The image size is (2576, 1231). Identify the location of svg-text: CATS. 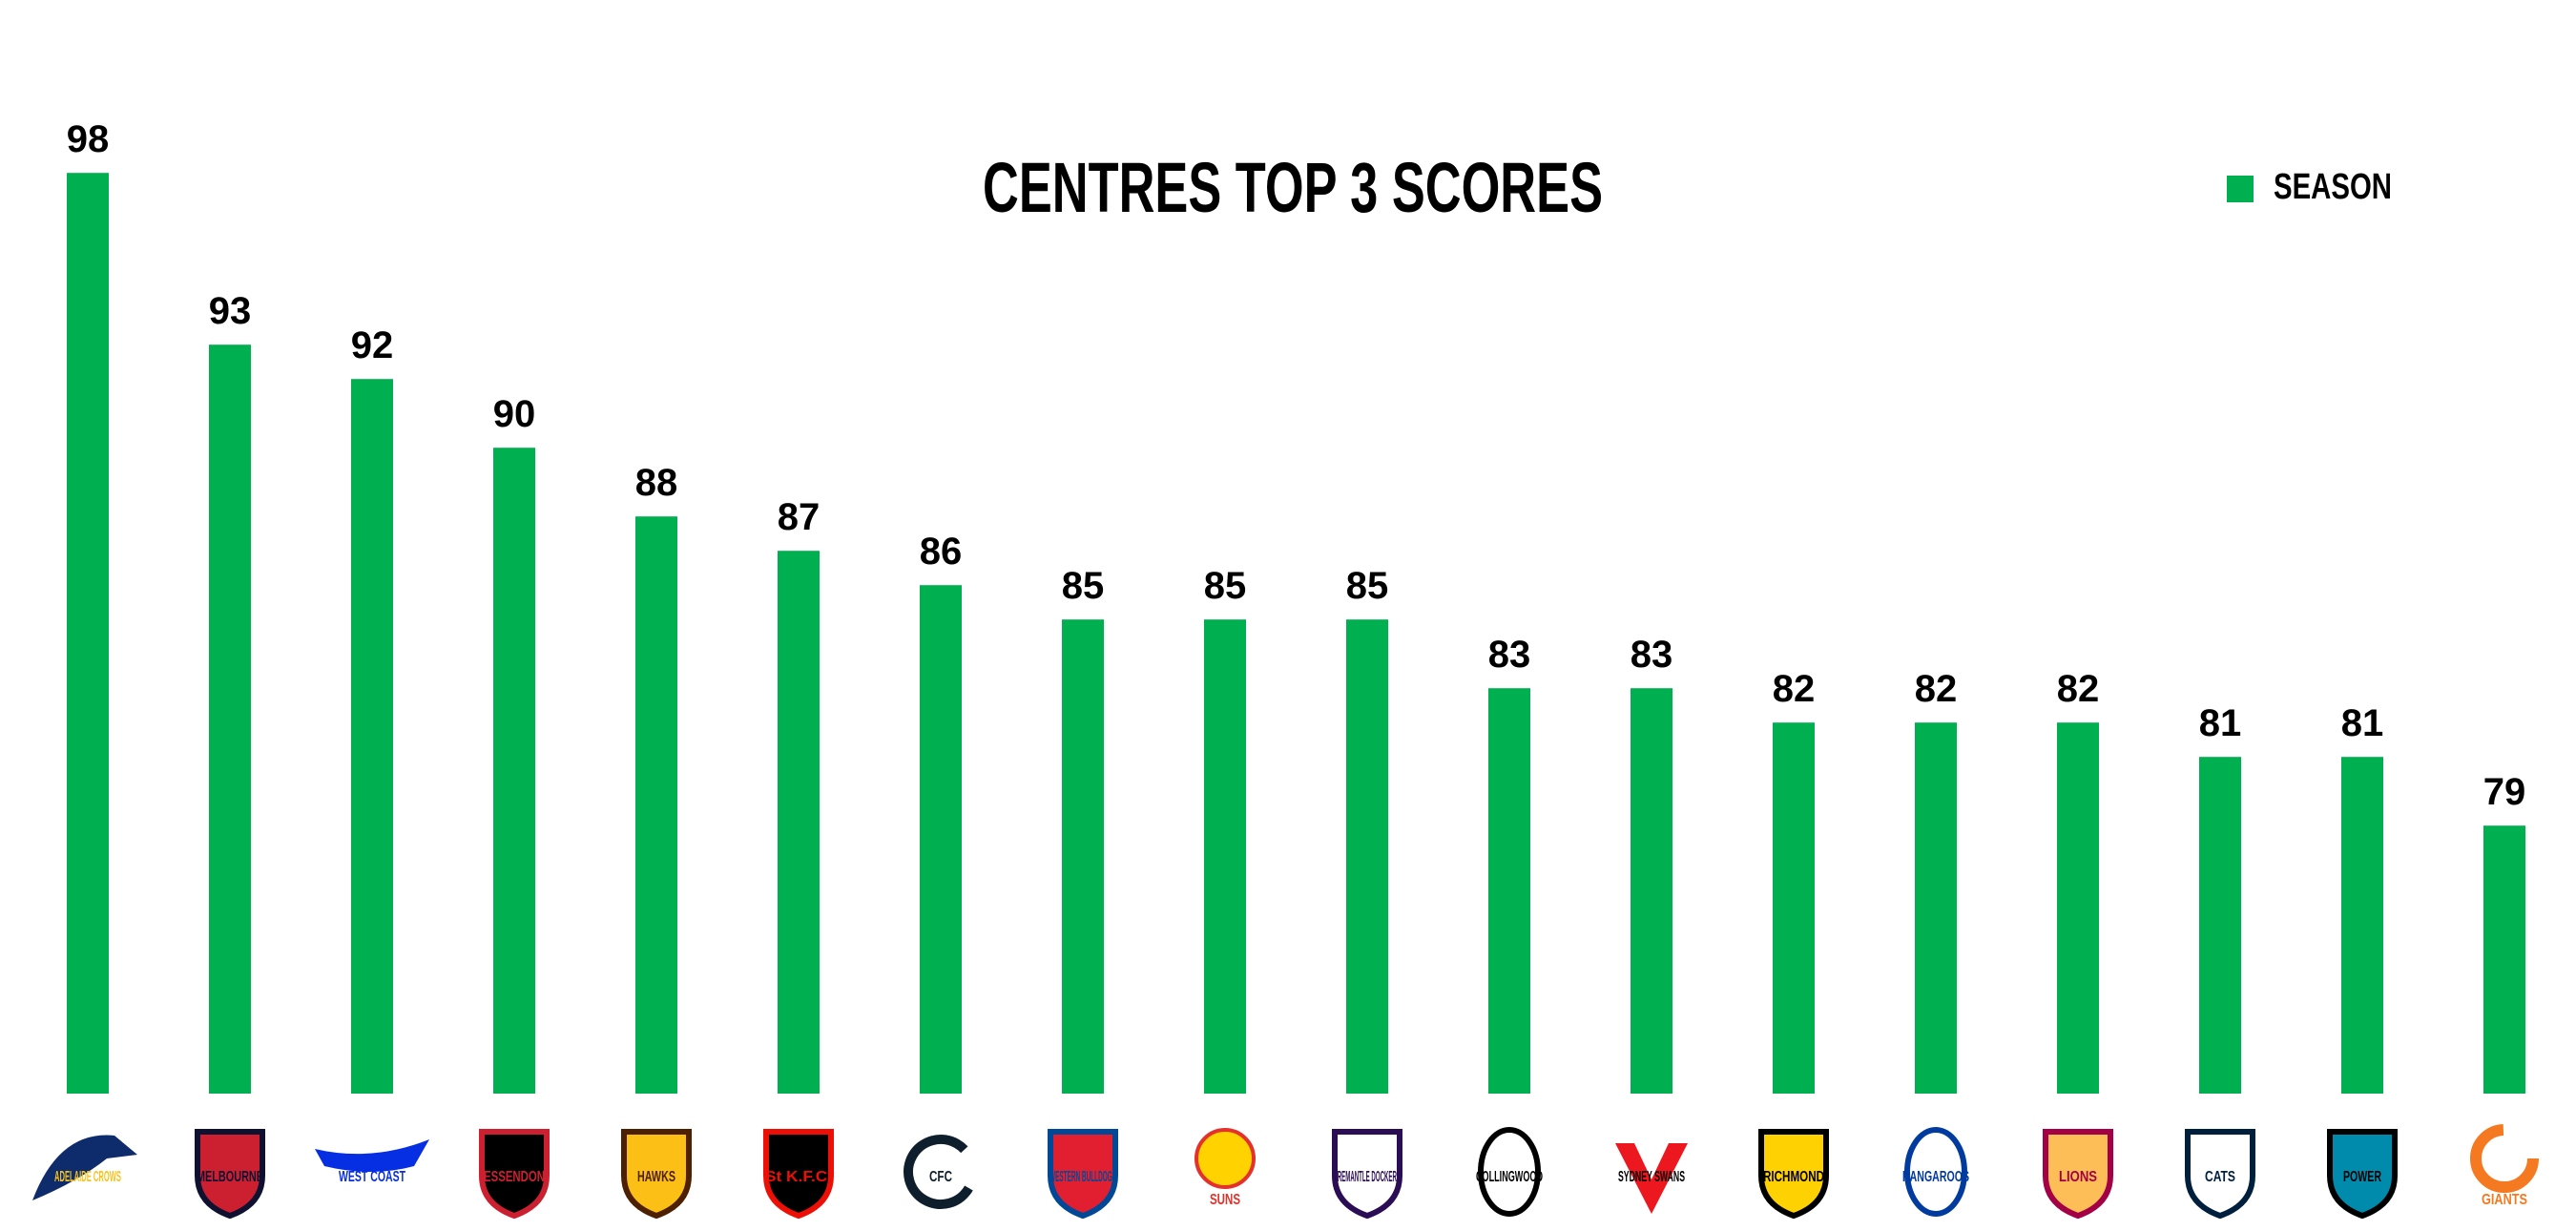
(2220, 1177).